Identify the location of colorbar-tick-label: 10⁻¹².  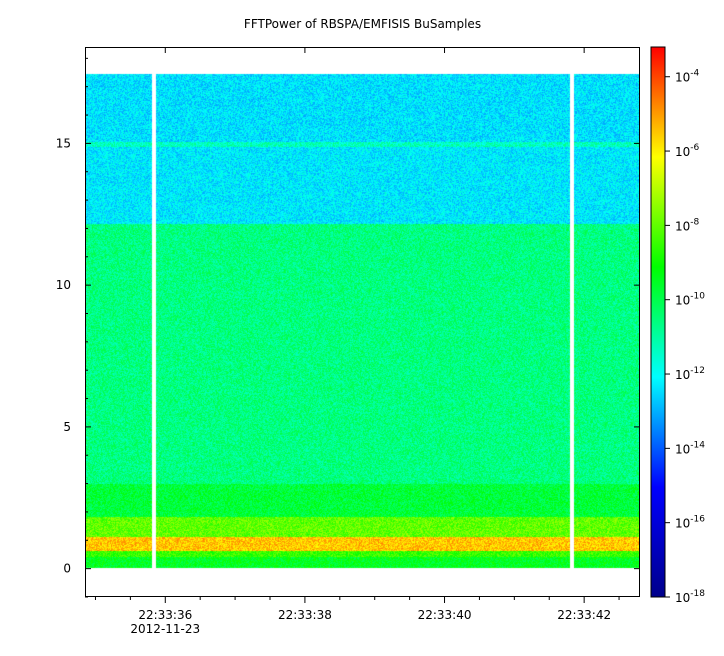
(690, 374).